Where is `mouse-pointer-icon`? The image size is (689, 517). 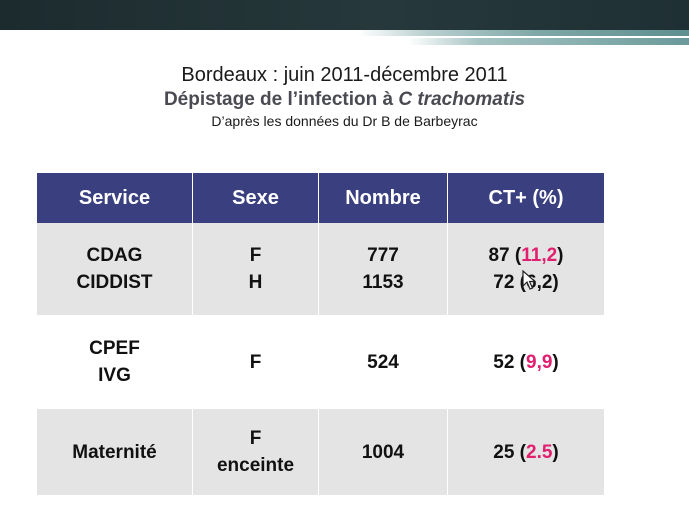 mouse-pointer-icon is located at coordinates (529, 280).